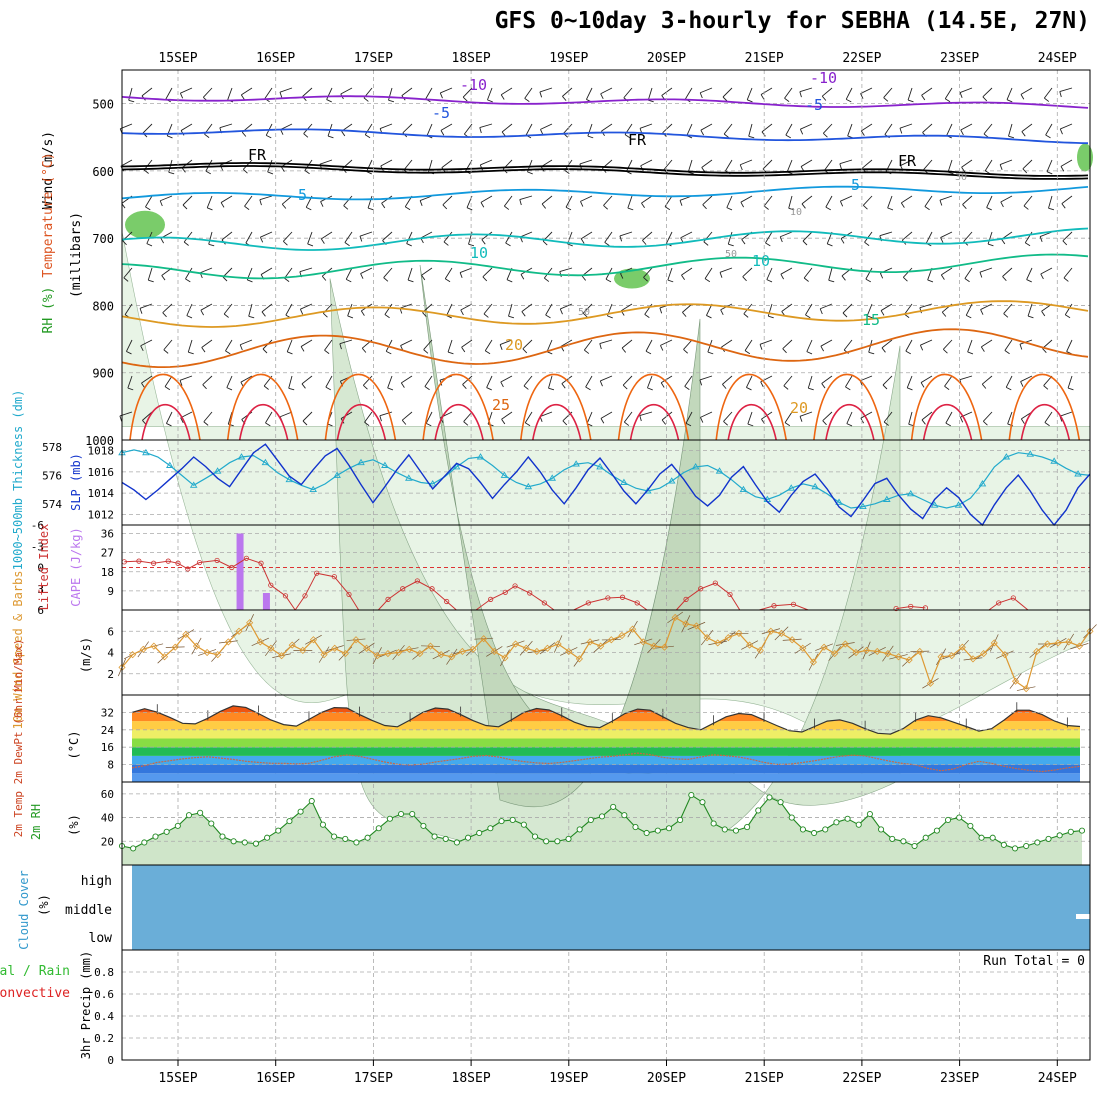  What do you see at coordinates (441, 113) in the screenshot?
I see `contour-label: -5` at bounding box center [441, 113].